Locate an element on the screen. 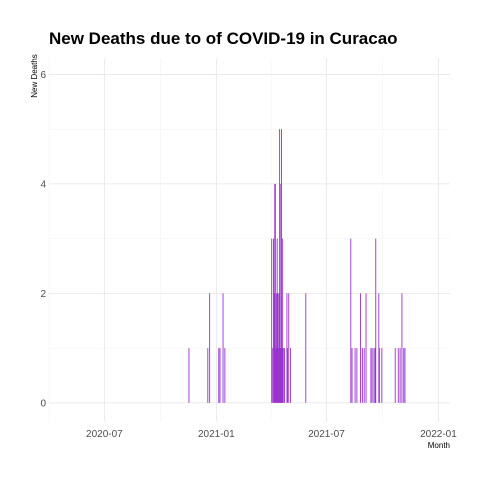 This screenshot has height=480, width=480. x-tick-label: 2021-01 is located at coordinates (216, 434).